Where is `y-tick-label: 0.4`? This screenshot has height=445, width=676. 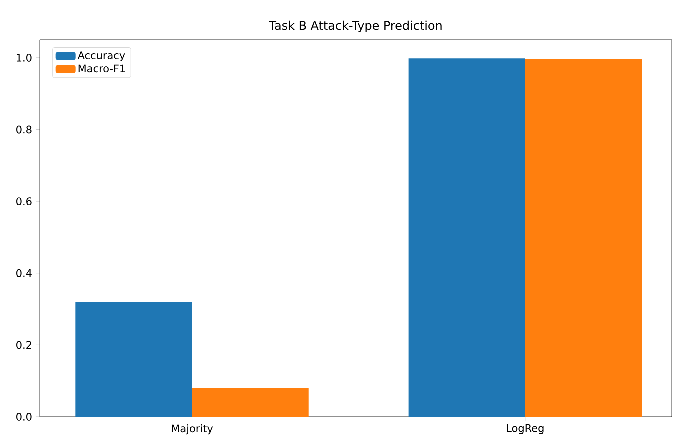 y-tick-label: 0.4 is located at coordinates (24, 273).